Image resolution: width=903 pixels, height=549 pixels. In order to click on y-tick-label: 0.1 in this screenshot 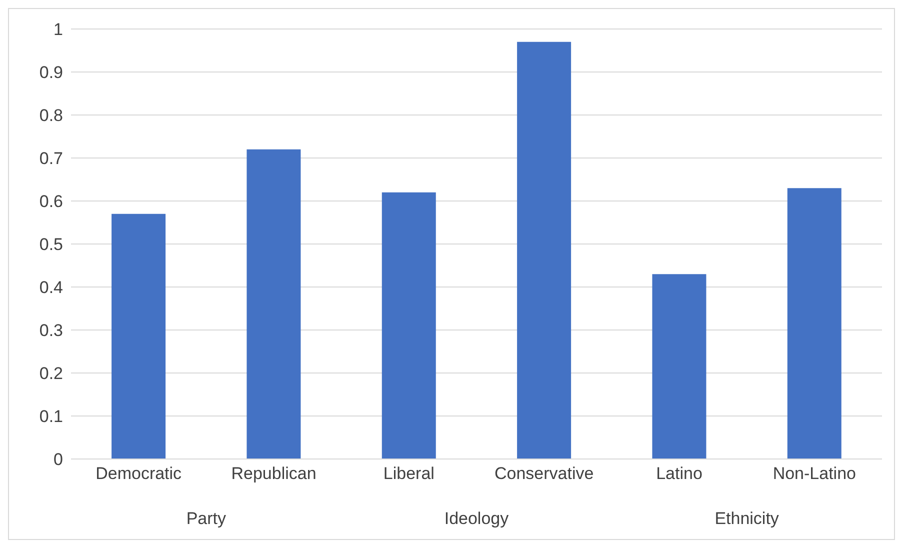, I will do `click(51, 416)`.